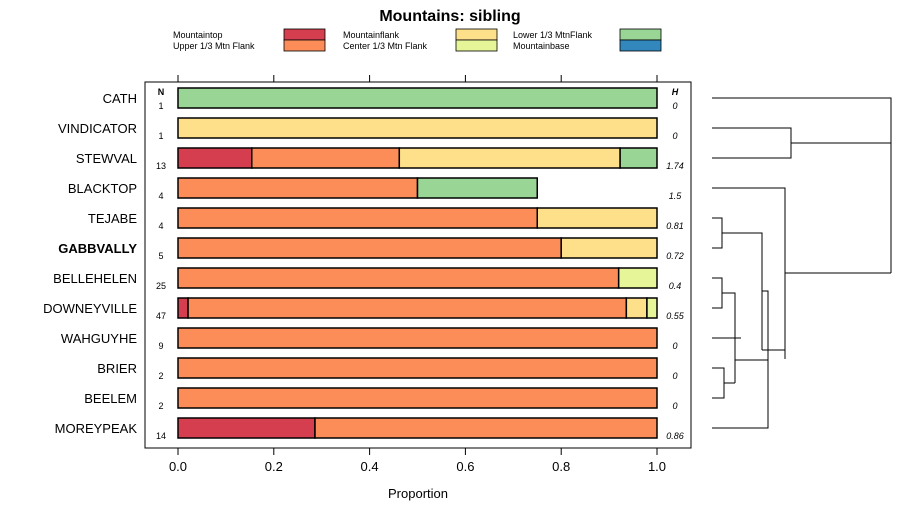  What do you see at coordinates (675, 316) in the screenshot?
I see `h-value: 0.55` at bounding box center [675, 316].